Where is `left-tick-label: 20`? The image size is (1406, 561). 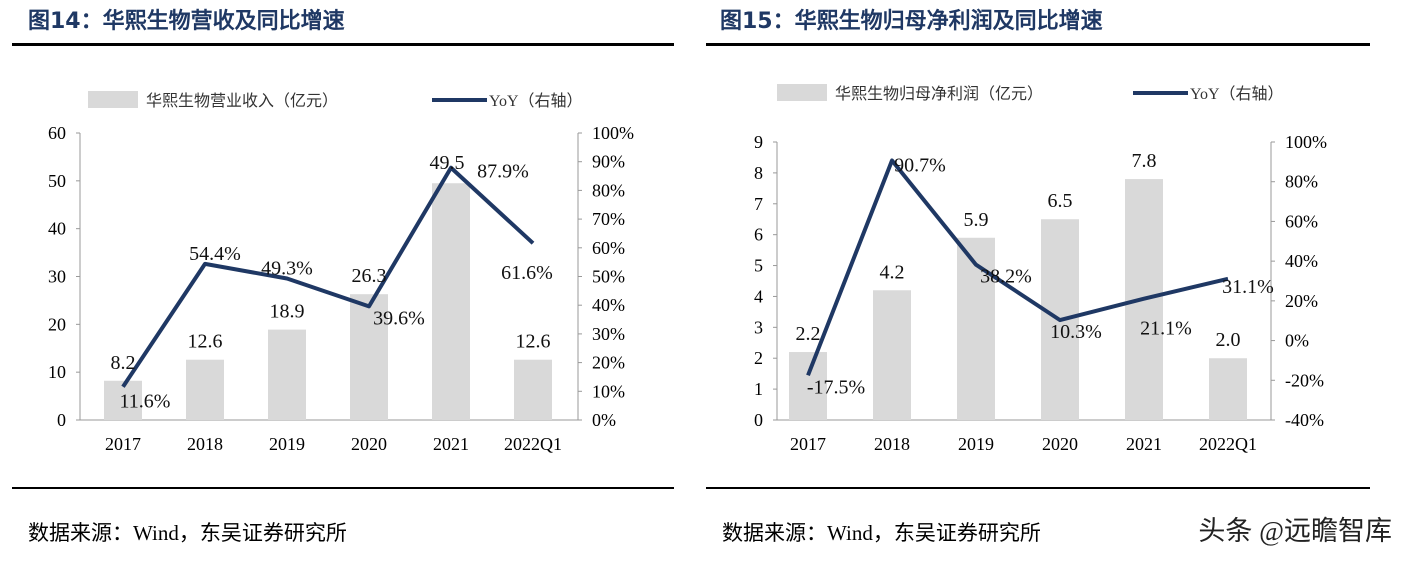
left-tick-label: 20 is located at coordinates (57, 324).